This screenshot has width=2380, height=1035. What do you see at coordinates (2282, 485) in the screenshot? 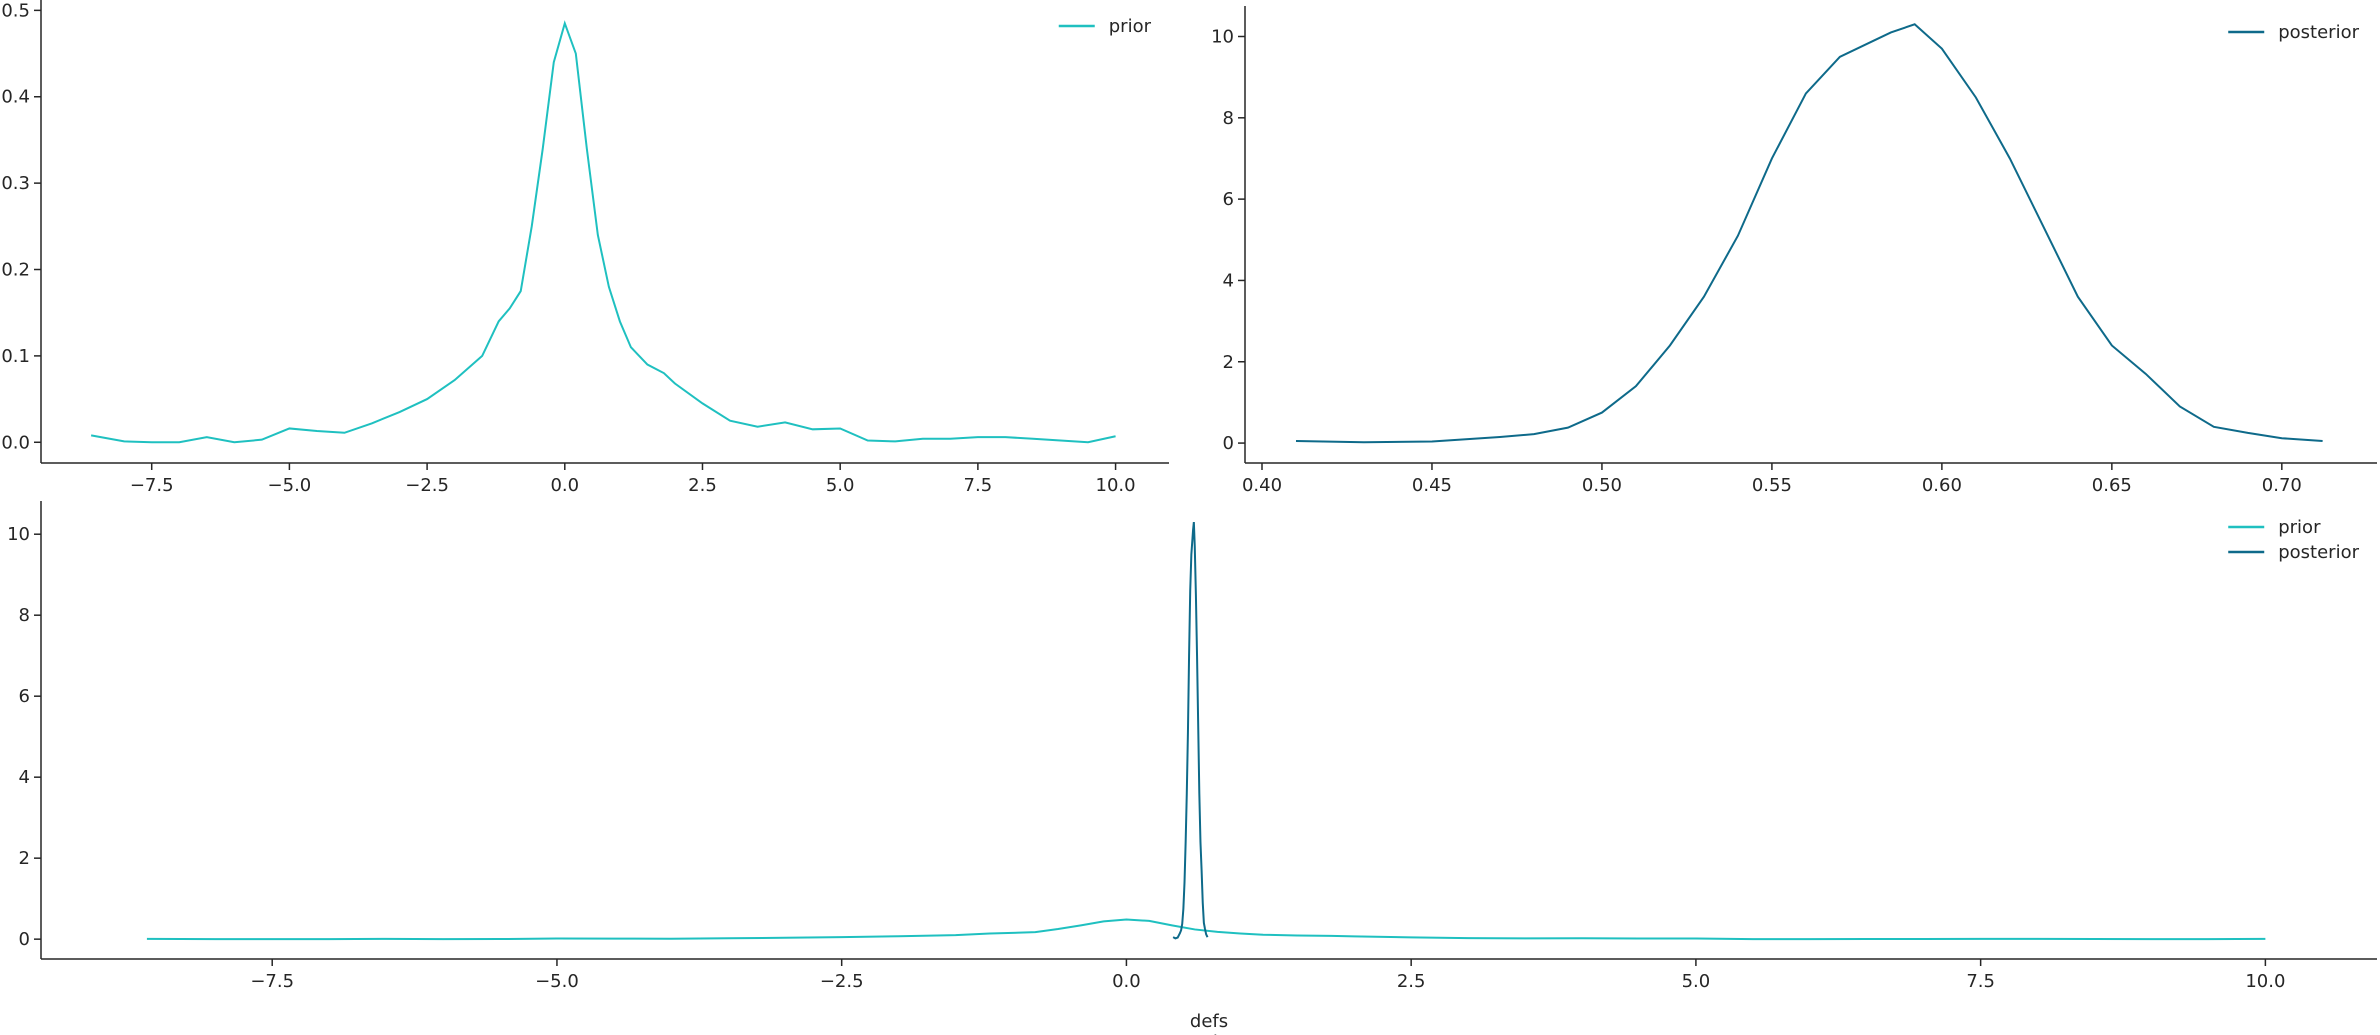
I see `x-tick-label: 0.70` at bounding box center [2282, 485].